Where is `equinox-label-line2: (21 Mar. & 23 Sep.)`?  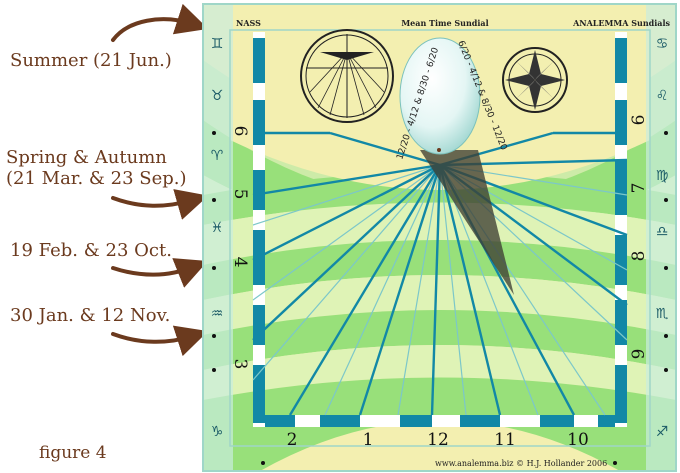
equinox-label-line2: (21 Mar. & 23 Sep.) is located at coordinates (96, 178).